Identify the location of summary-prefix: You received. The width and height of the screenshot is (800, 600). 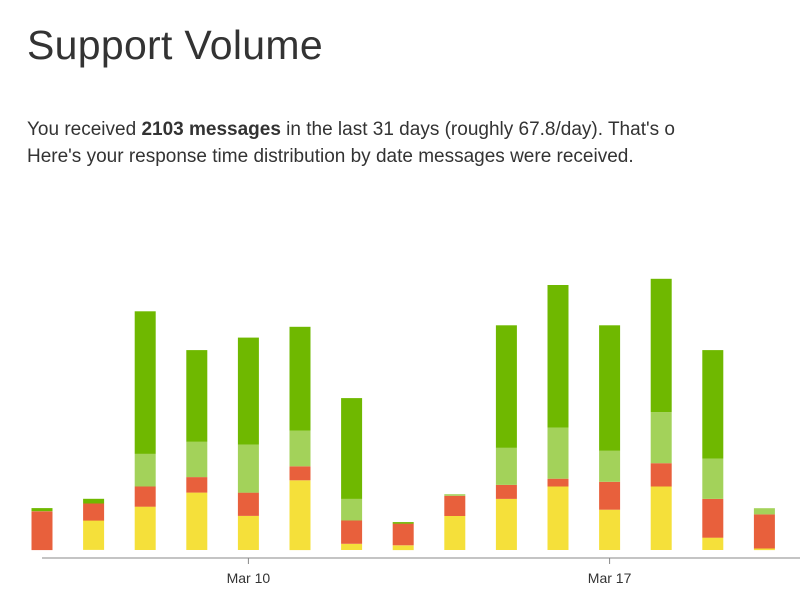
(84, 129).